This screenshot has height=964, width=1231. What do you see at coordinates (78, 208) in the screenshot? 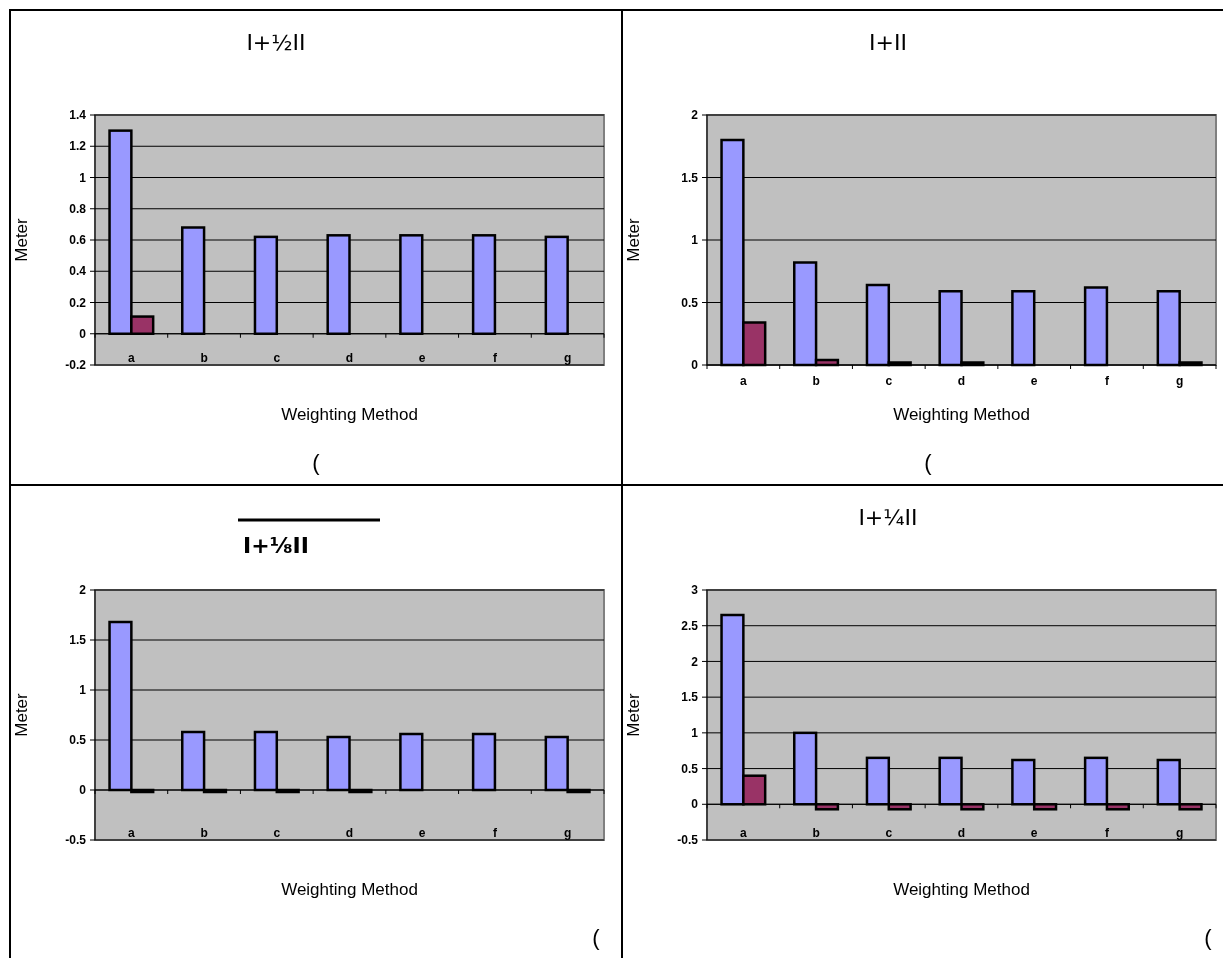
I see `y-tick-label: 0.8` at bounding box center [78, 208].